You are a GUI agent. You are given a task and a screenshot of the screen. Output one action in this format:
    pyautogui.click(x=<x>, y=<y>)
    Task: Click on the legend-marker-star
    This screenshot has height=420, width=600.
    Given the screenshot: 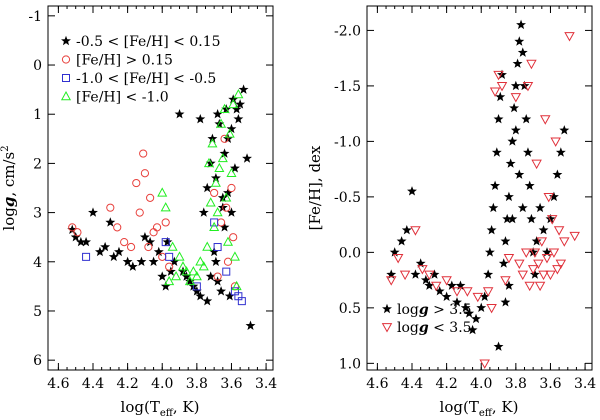 What is the action you would take?
    pyautogui.click(x=387, y=308)
    